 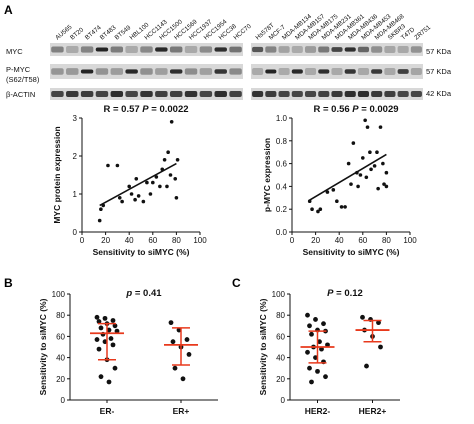 I want to click on row-label-actin: β-ACTIN, so click(x=20, y=94).